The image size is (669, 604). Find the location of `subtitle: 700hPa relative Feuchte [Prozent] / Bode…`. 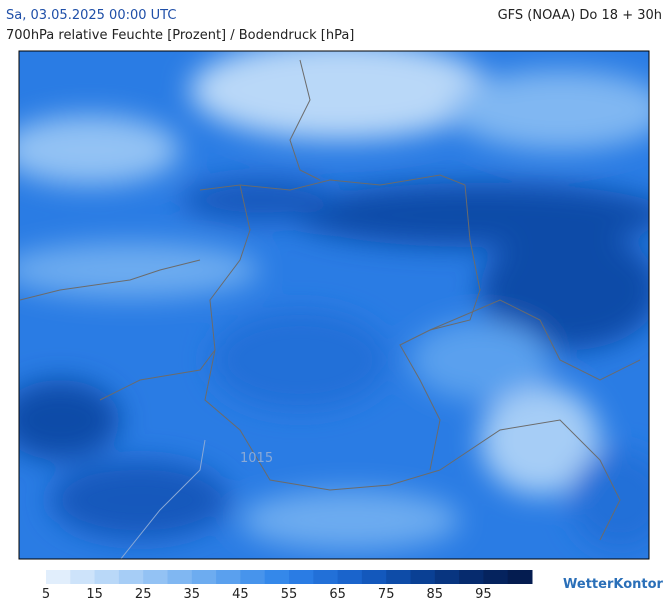

subtitle: 700hPa relative Feuchte [Prozent] / Bode… is located at coordinates (180, 35).